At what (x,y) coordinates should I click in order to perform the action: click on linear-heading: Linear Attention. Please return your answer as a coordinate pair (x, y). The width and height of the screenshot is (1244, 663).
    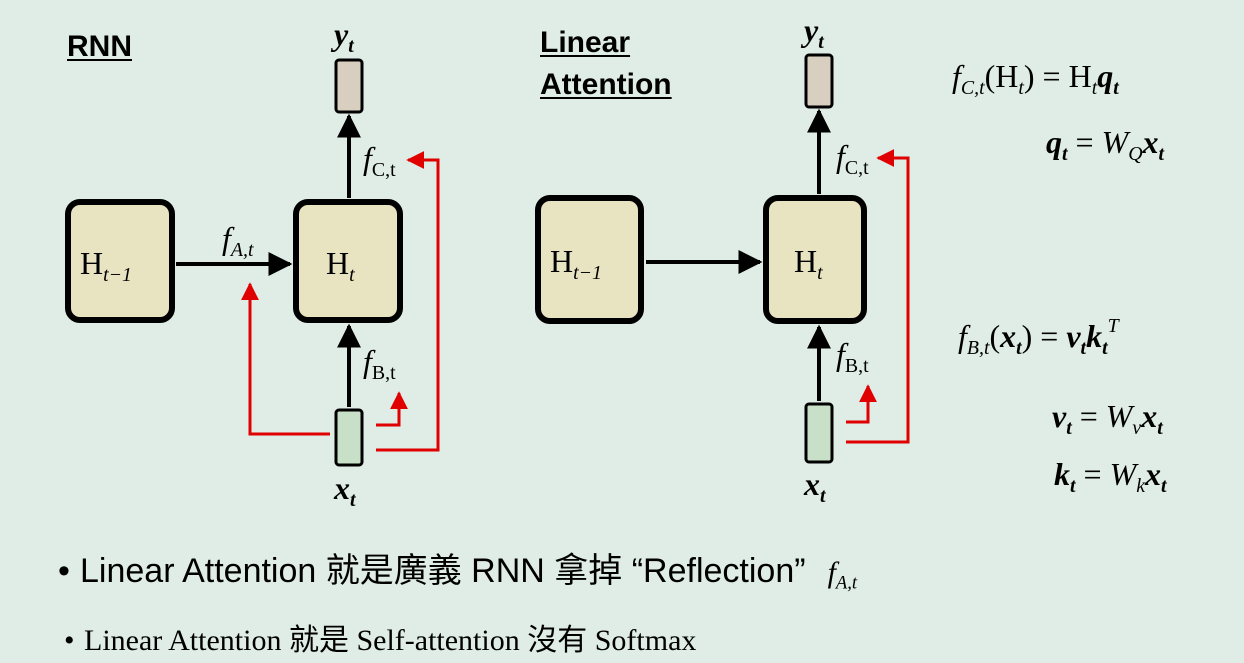
    Looking at the image, I should click on (606, 64).